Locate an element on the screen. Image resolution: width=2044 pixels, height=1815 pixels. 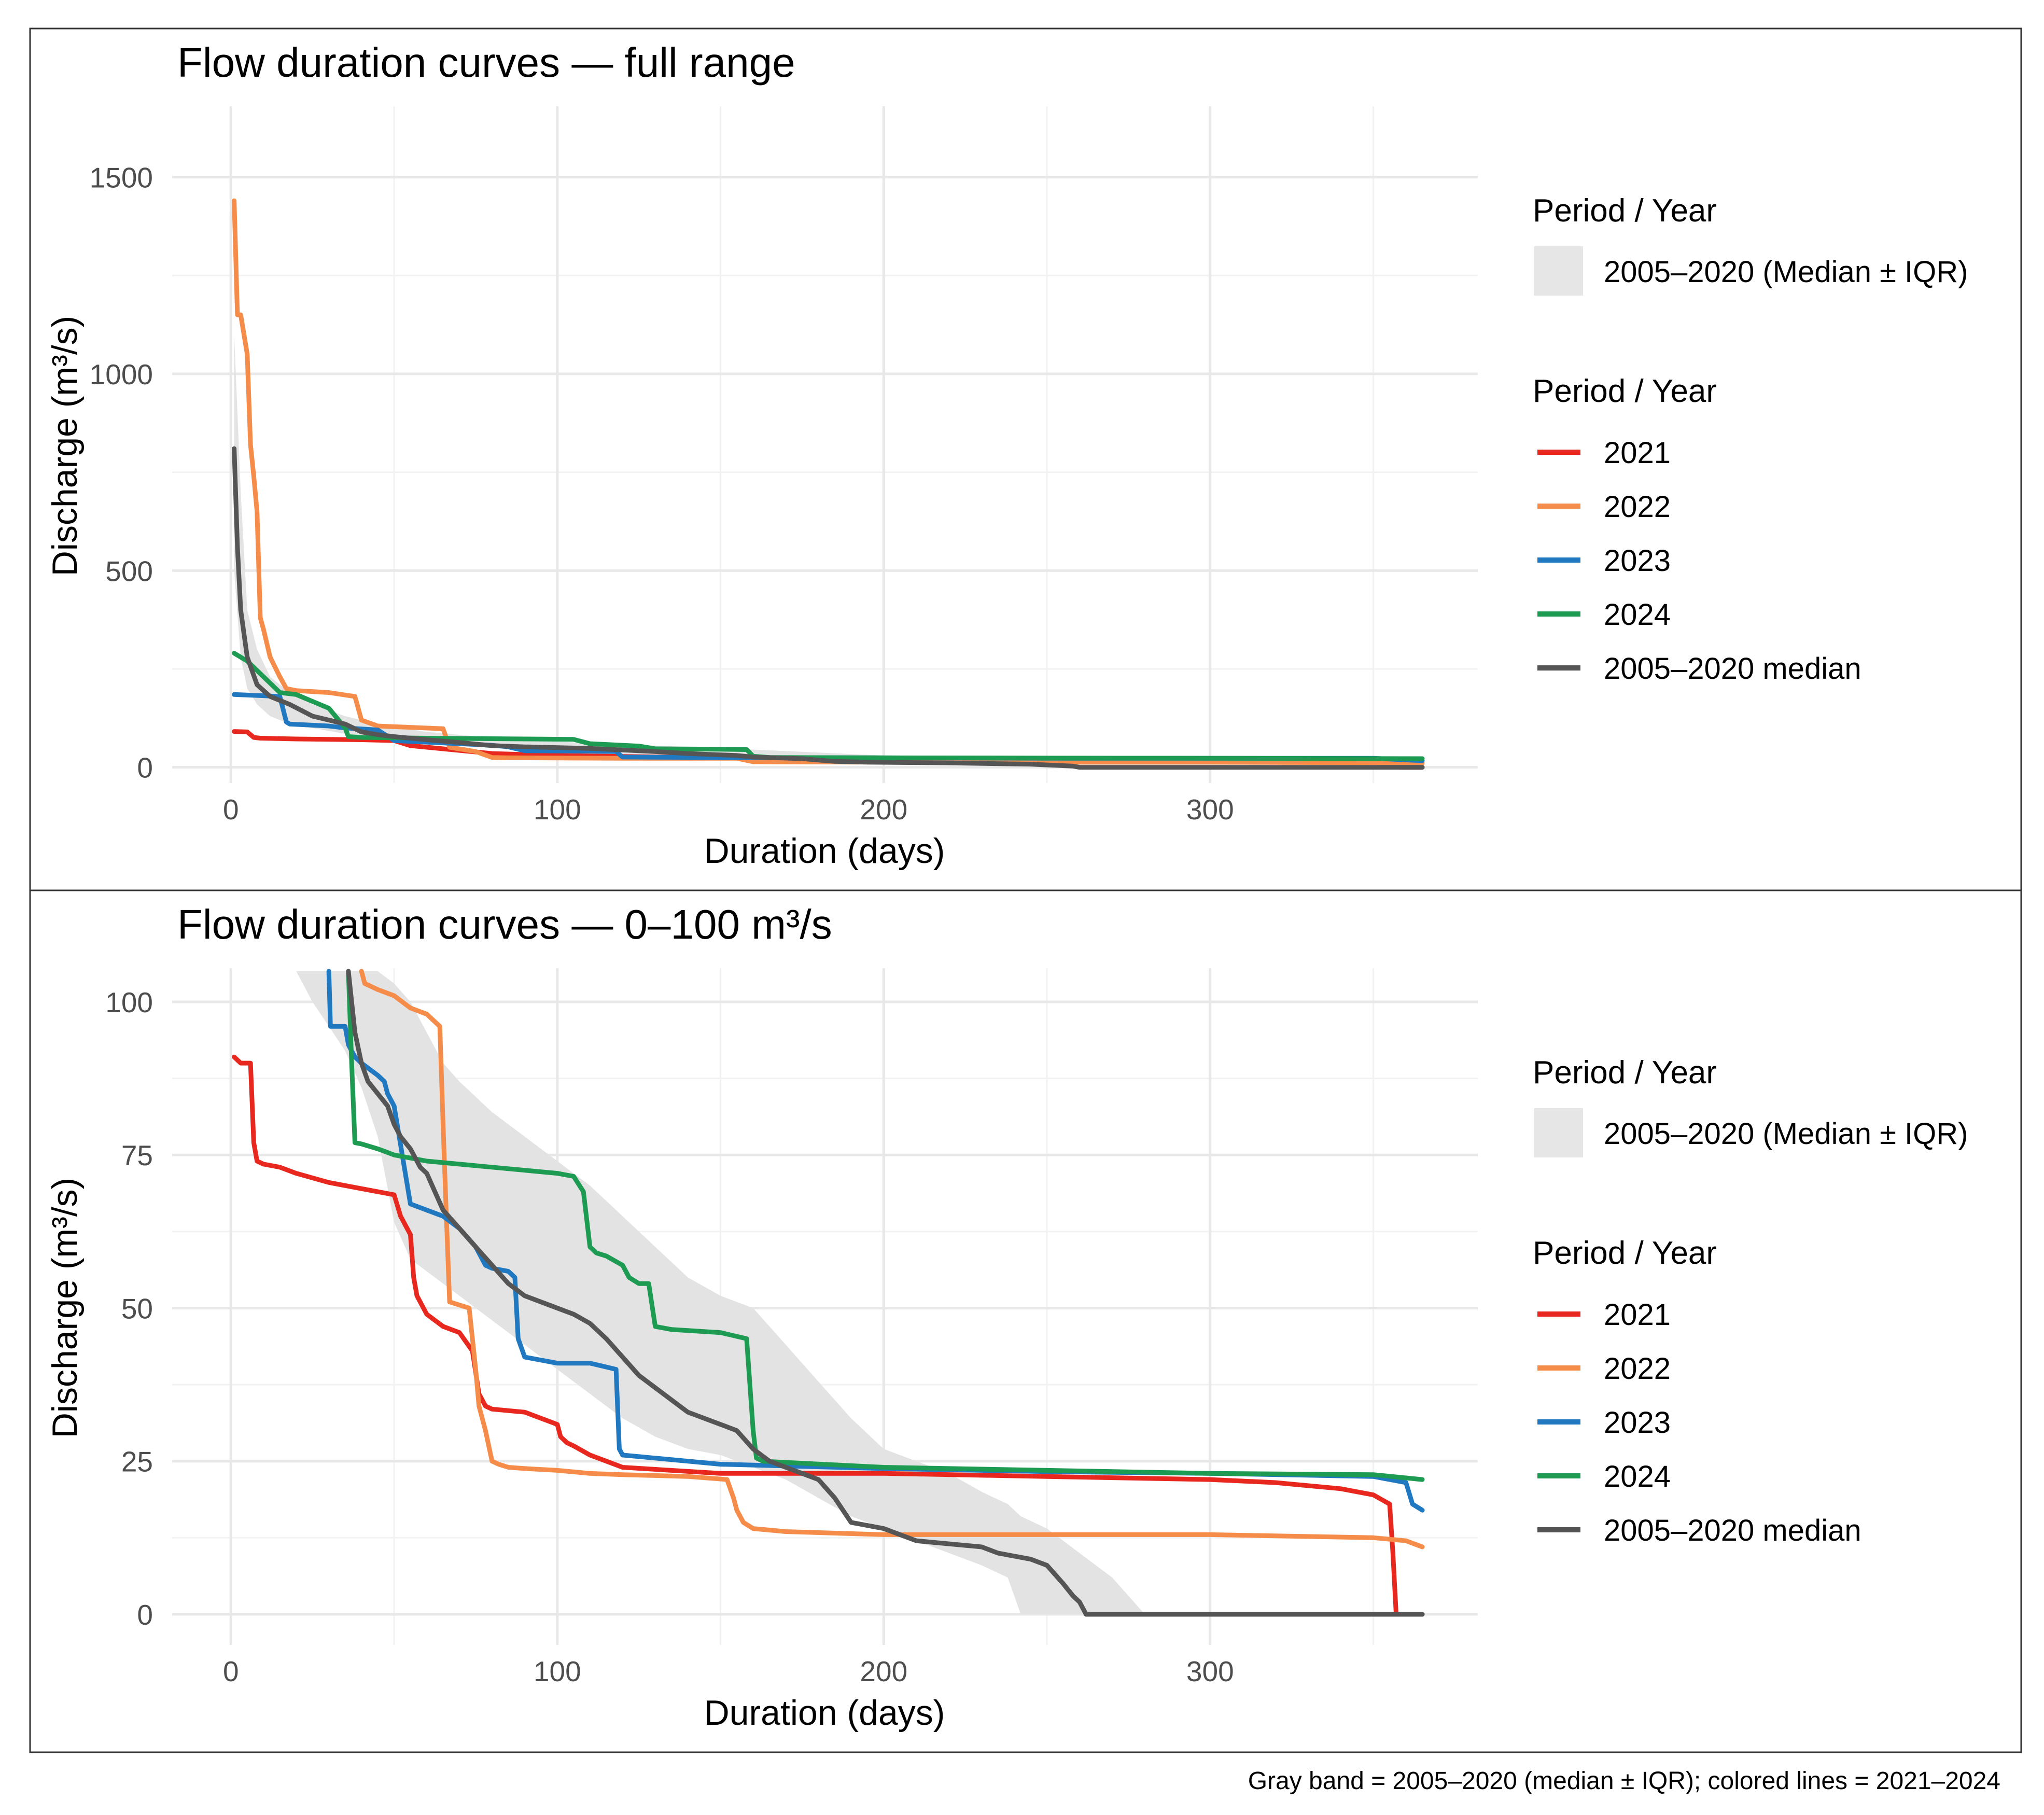
y-tick-label: 75 is located at coordinates (137, 1155).